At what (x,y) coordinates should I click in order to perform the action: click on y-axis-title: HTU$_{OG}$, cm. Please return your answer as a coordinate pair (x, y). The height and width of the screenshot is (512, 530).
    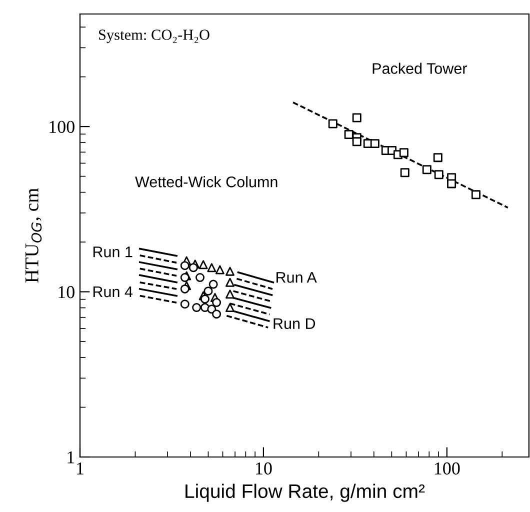
    Looking at the image, I should click on (34, 235).